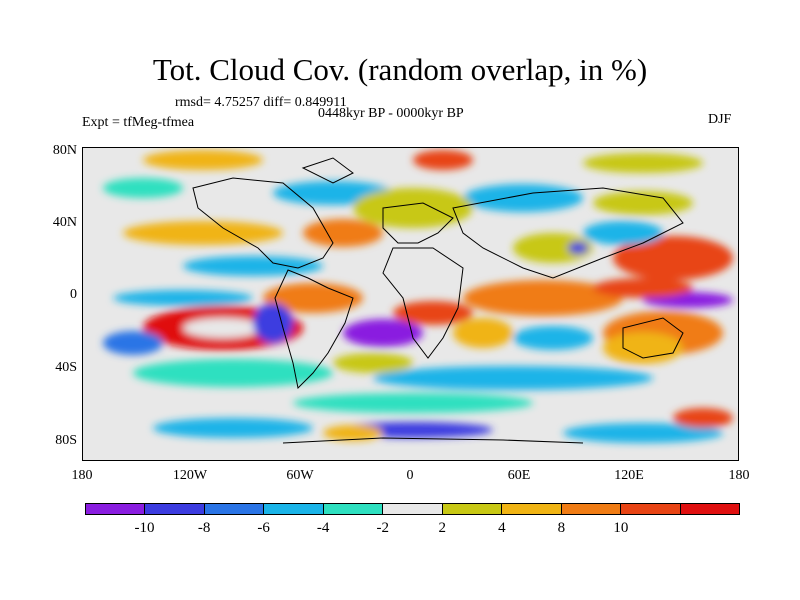 Image resolution: width=800 pixels, height=600 pixels. I want to click on lon-tick: 60E, so click(519, 475).